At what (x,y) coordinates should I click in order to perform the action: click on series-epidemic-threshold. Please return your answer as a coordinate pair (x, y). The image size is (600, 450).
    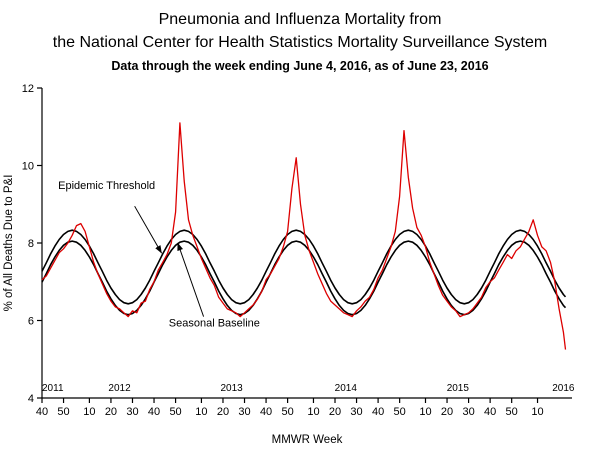
    Looking at the image, I should click on (304, 267).